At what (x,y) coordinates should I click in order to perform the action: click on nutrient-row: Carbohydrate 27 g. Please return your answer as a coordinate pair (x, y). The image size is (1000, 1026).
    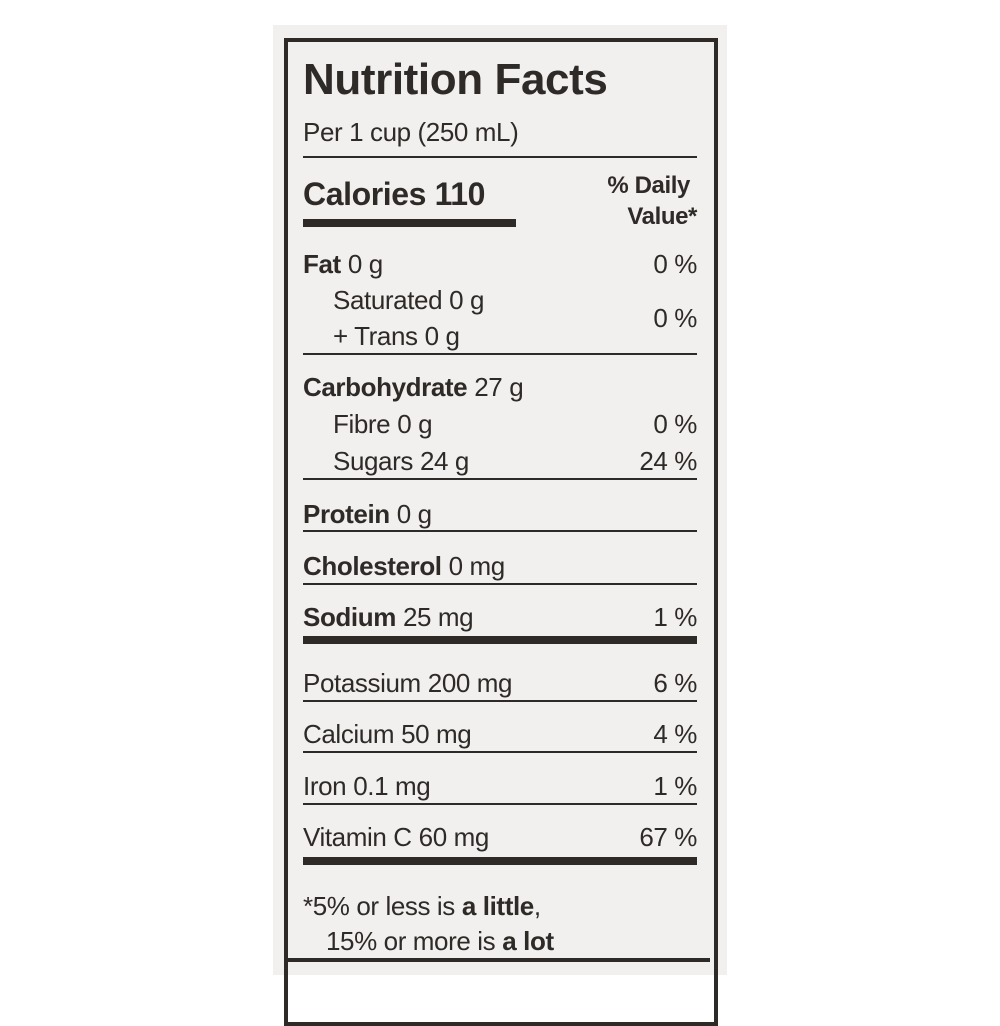
    Looking at the image, I should click on (413, 387).